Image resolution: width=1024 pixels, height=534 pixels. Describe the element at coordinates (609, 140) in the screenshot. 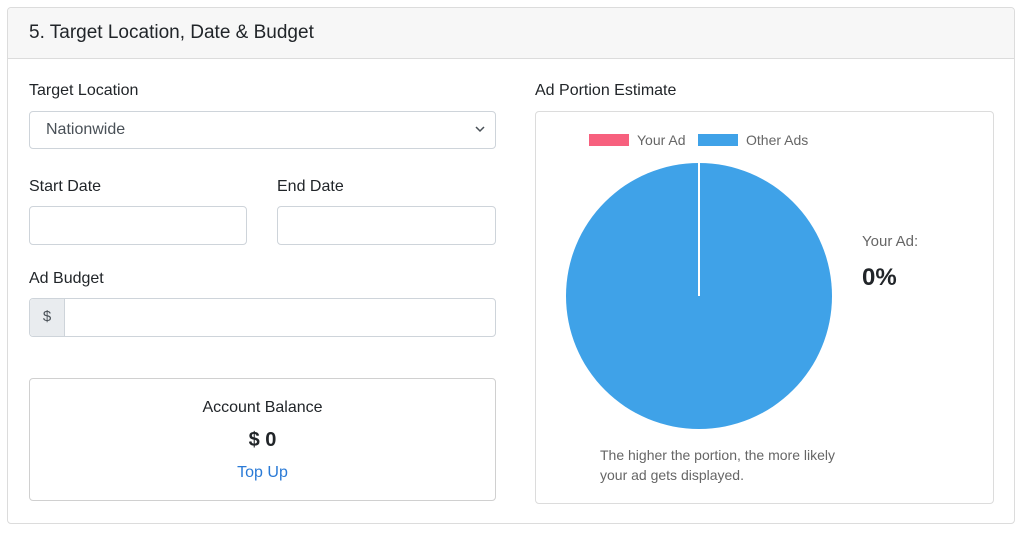

I see `legend-swatch-your-ad` at that location.